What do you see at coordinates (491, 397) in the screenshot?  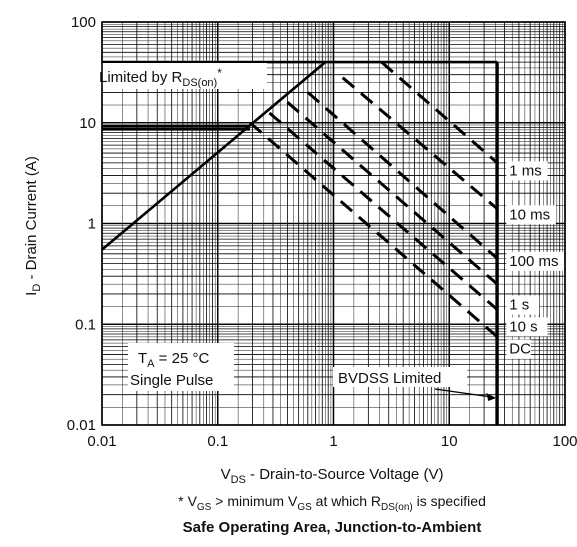 I see `bvdss-arrowhead` at bounding box center [491, 397].